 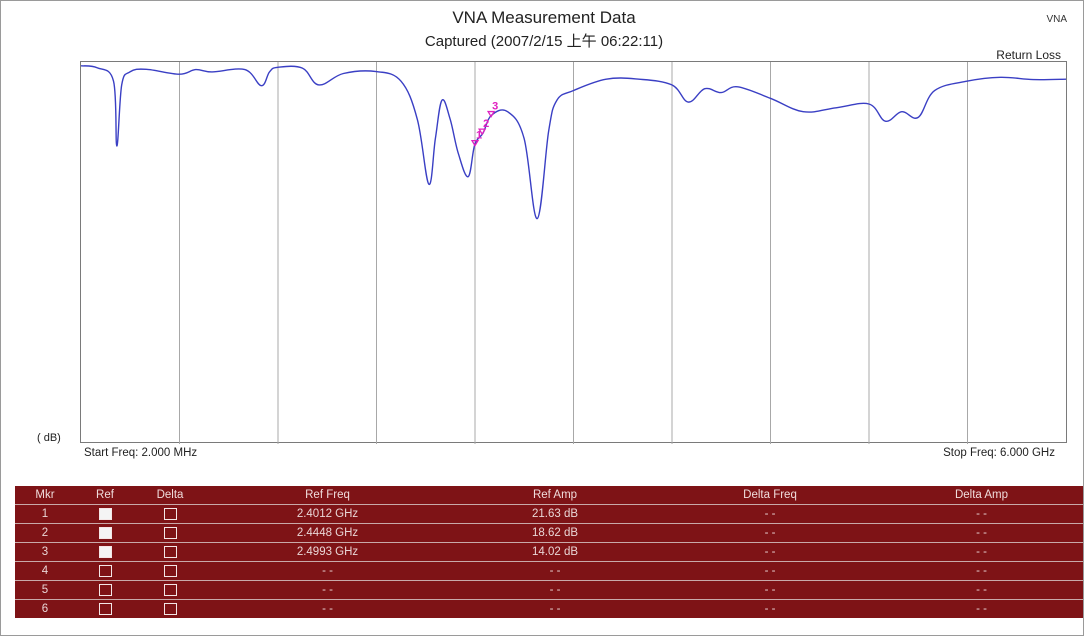 I want to click on table-row: 1 2.4012 GHz 21.63 dB - -- -, so click(x=549, y=514).